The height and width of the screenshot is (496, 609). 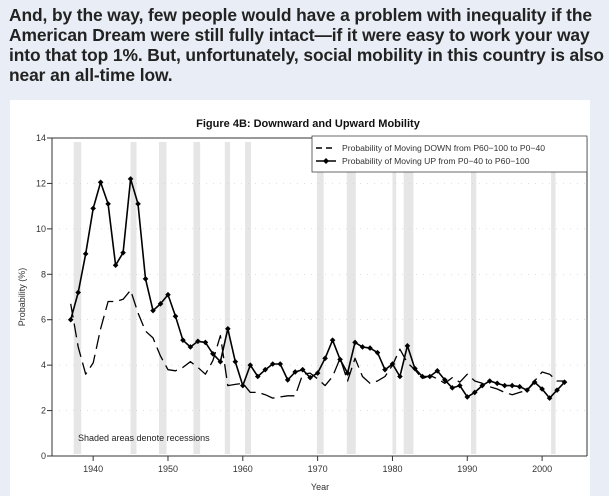 I want to click on y-tick-label: 6, so click(x=43, y=320).